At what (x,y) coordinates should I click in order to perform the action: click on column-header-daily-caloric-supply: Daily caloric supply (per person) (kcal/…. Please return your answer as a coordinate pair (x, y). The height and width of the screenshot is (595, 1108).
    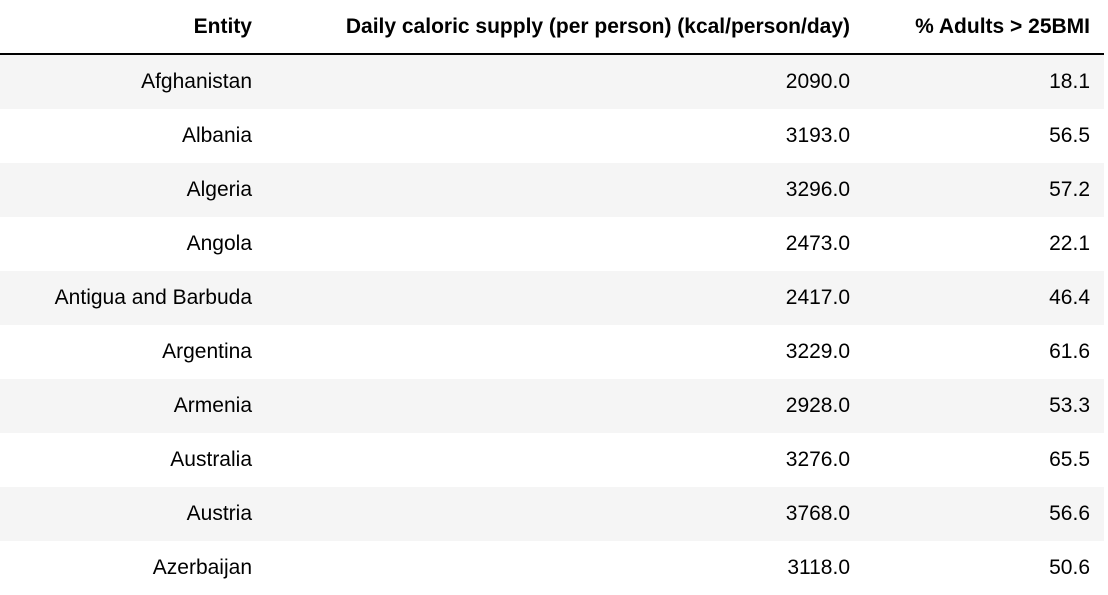
    Looking at the image, I should click on (563, 27).